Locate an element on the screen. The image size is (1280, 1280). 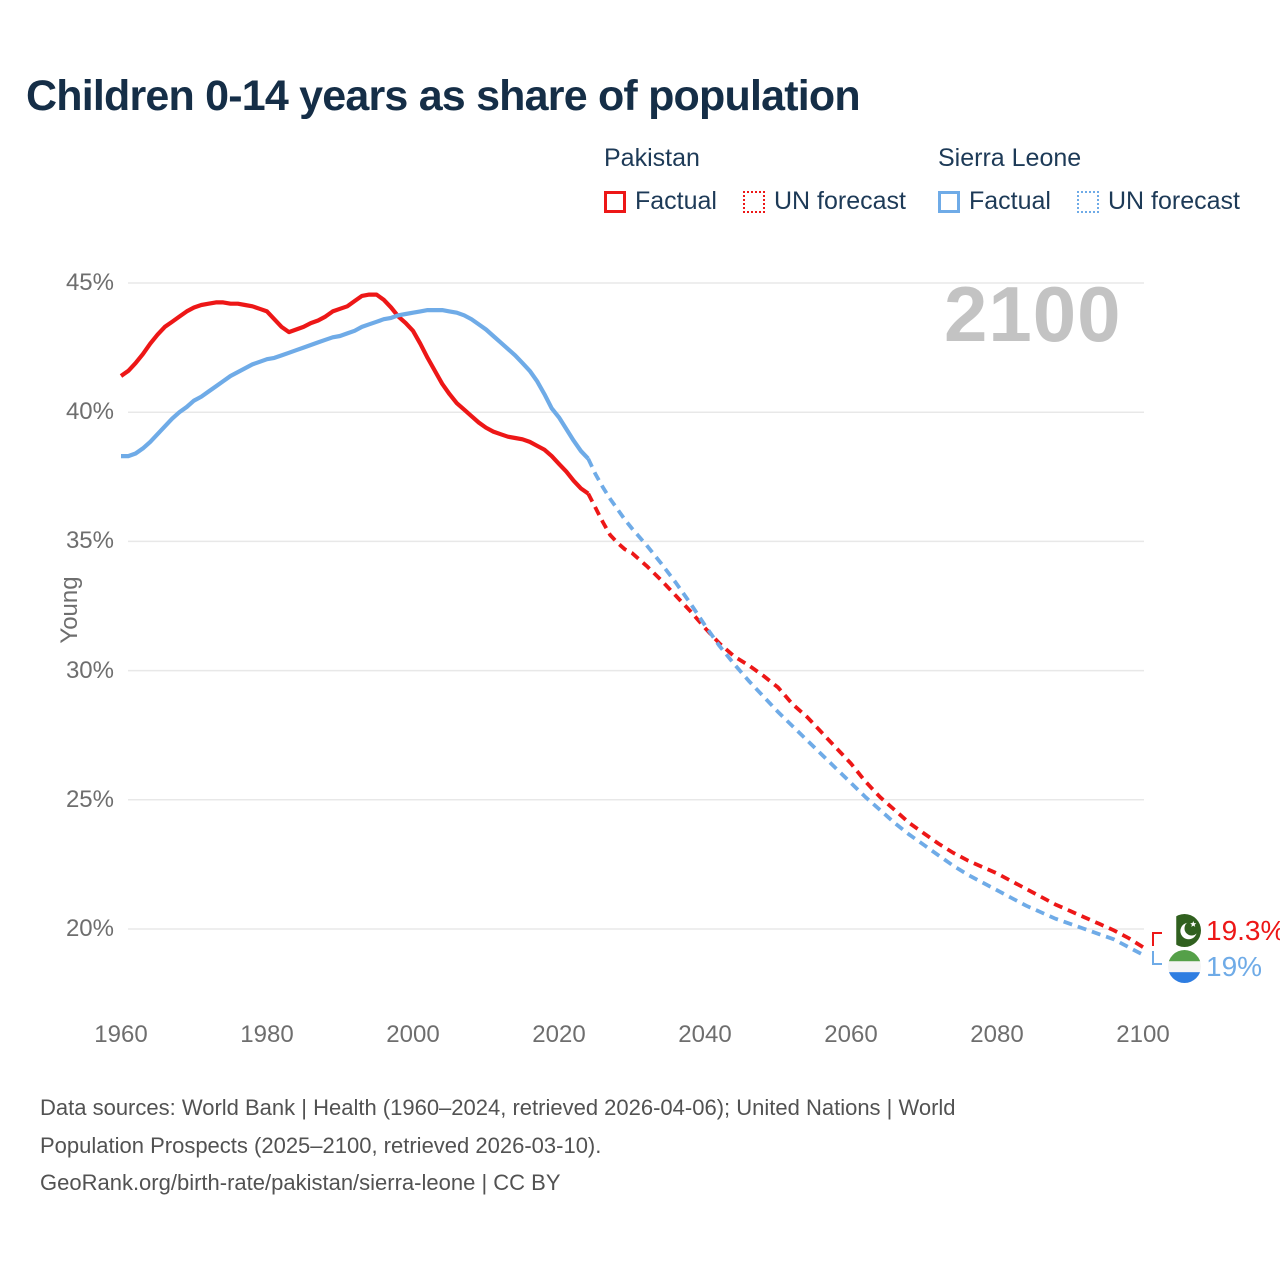
y-tick-45%: 45% is located at coordinates (89, 282).